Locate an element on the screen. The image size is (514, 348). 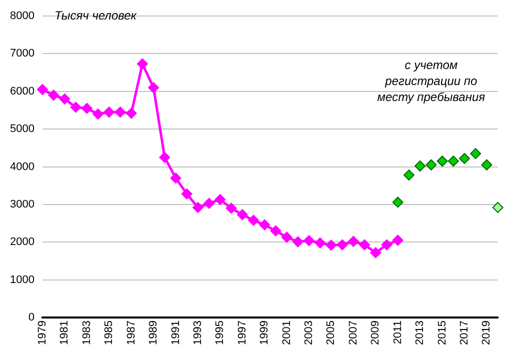
x-tick-label: 1999 is located at coordinates (264, 333).